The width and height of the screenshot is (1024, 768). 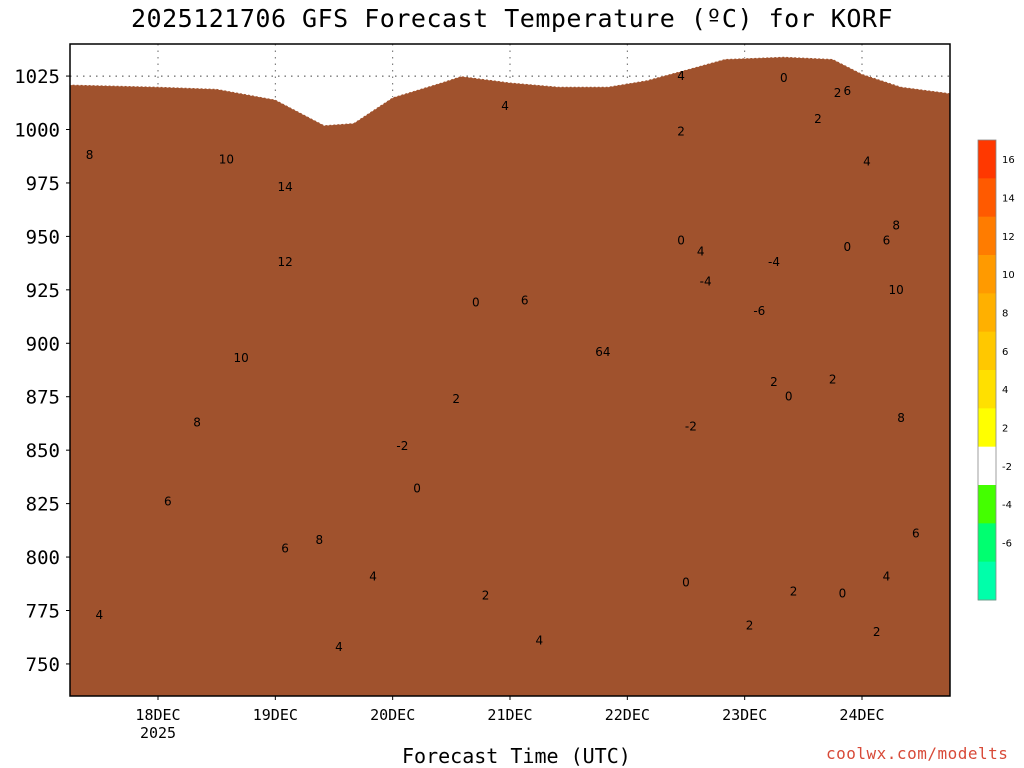 What do you see at coordinates (43, 505) in the screenshot?
I see `y-tick-label: 825` at bounding box center [43, 505].